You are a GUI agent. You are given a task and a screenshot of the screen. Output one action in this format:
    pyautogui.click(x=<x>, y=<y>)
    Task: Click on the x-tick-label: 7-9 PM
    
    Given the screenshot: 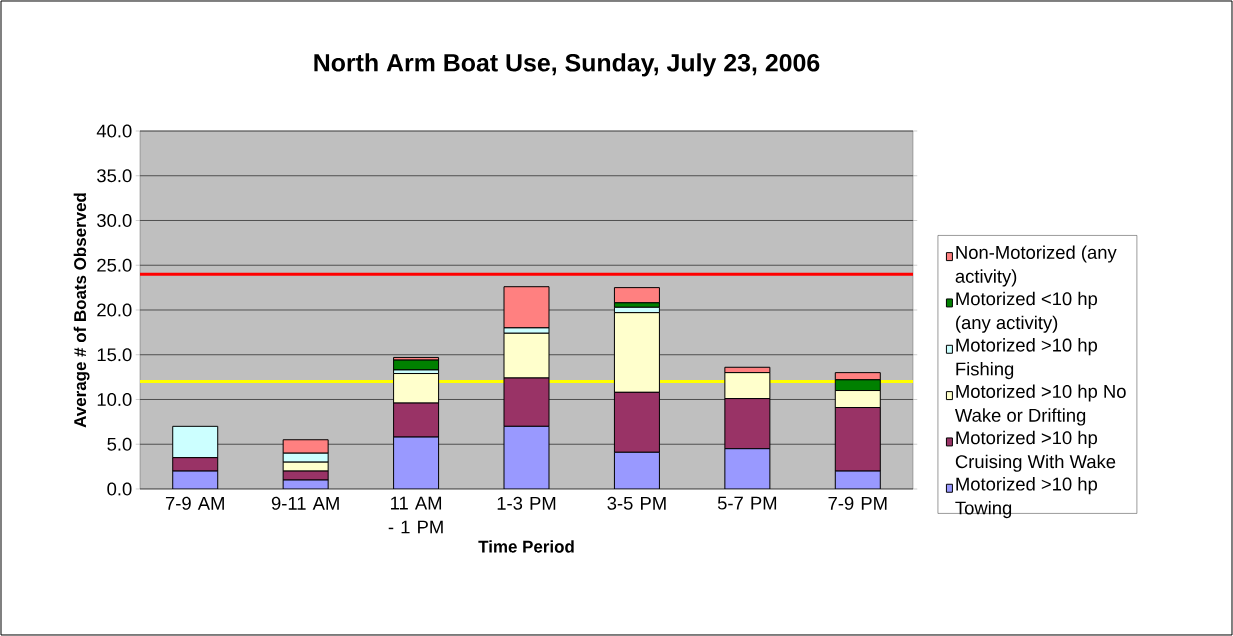 What is the action you would take?
    pyautogui.click(x=857, y=503)
    